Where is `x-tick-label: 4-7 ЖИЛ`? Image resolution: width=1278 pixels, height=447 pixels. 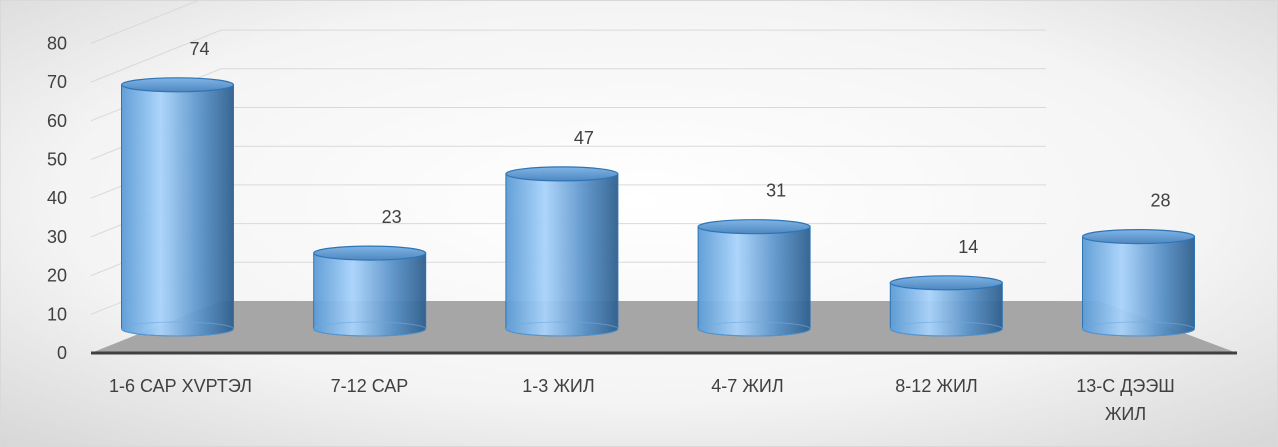 x-tick-label: 4-7 ЖИЛ is located at coordinates (747, 386).